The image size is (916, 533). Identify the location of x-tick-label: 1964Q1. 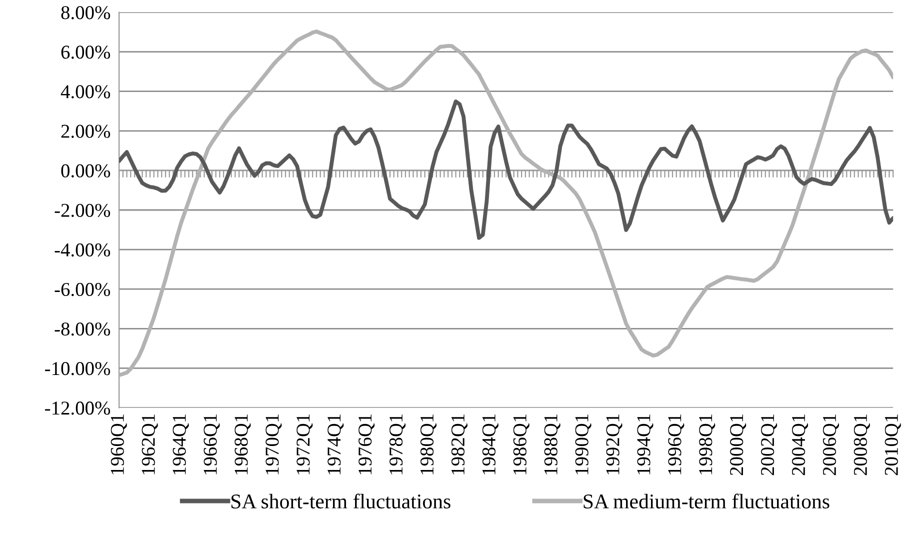
(180, 444).